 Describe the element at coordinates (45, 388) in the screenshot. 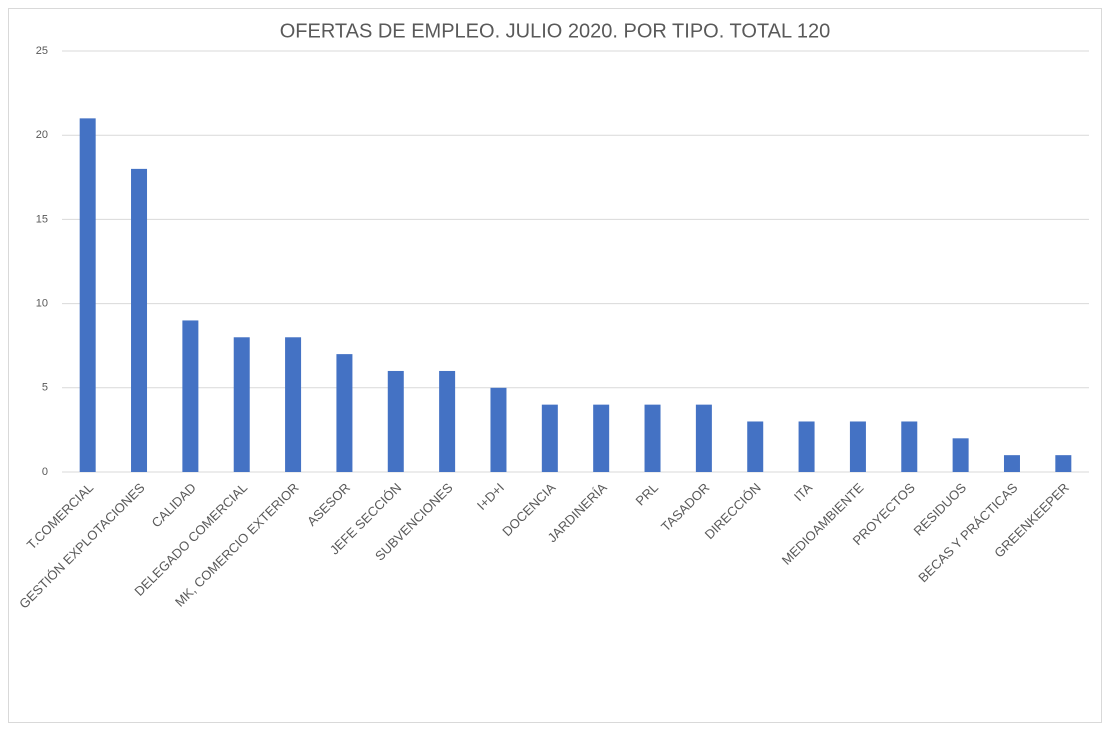

I see `y-tick-label: 5` at that location.